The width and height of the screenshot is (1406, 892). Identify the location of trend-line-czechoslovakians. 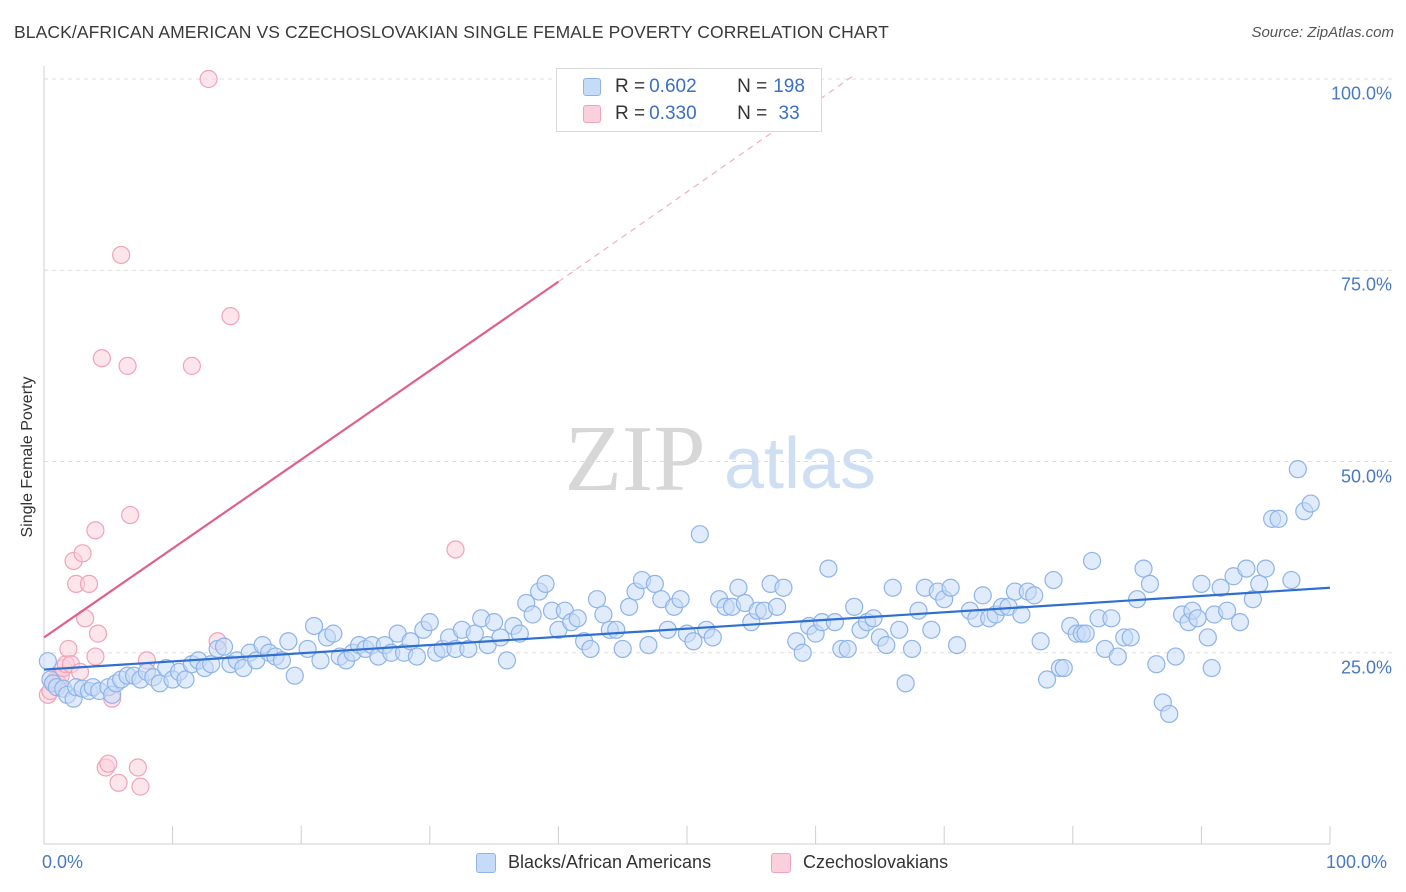
(301, 459).